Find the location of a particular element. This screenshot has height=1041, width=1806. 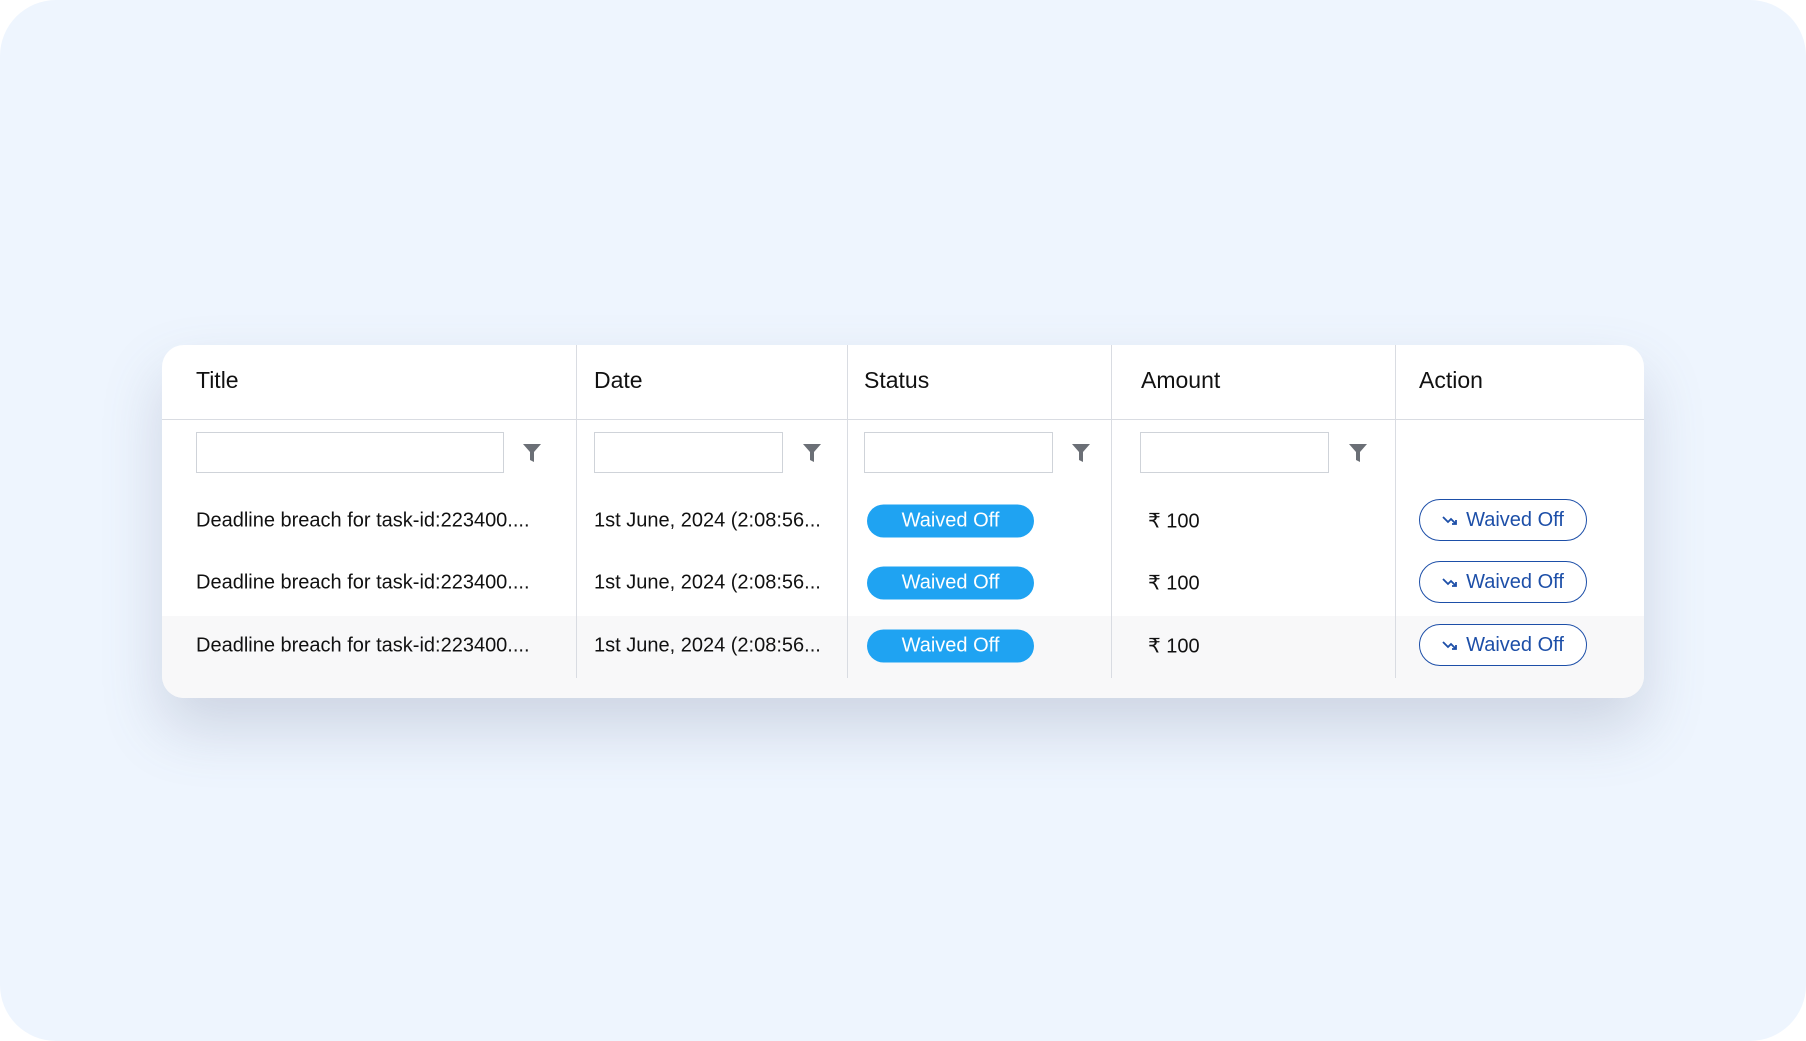

amount-filter-funnel-icon is located at coordinates (1358, 453).